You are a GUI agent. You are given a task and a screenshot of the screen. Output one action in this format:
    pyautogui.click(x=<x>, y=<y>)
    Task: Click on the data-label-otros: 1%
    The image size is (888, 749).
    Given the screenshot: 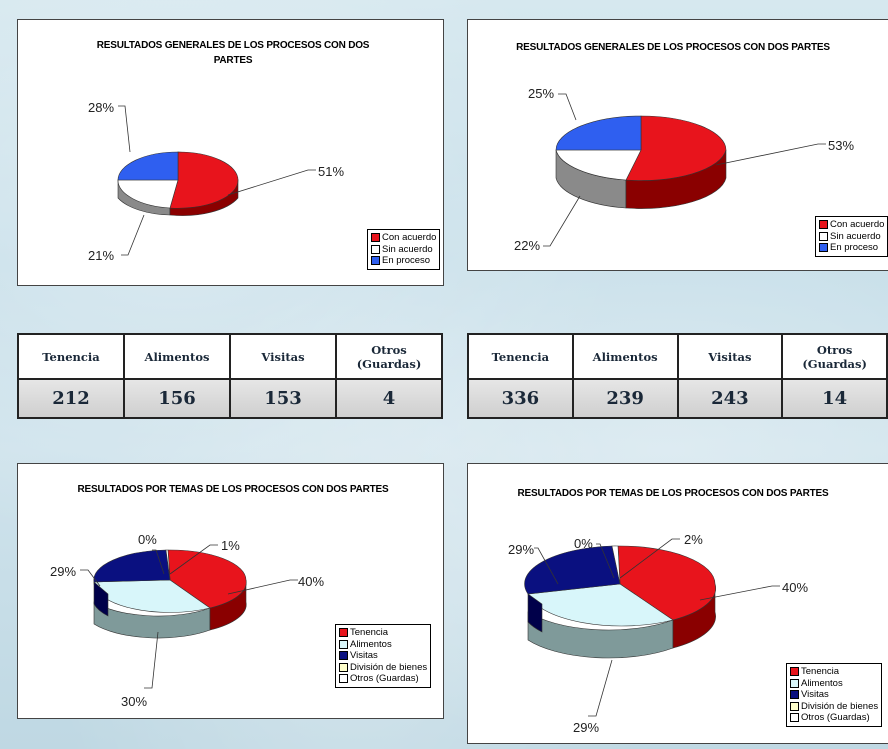 What is the action you would take?
    pyautogui.click(x=230, y=545)
    